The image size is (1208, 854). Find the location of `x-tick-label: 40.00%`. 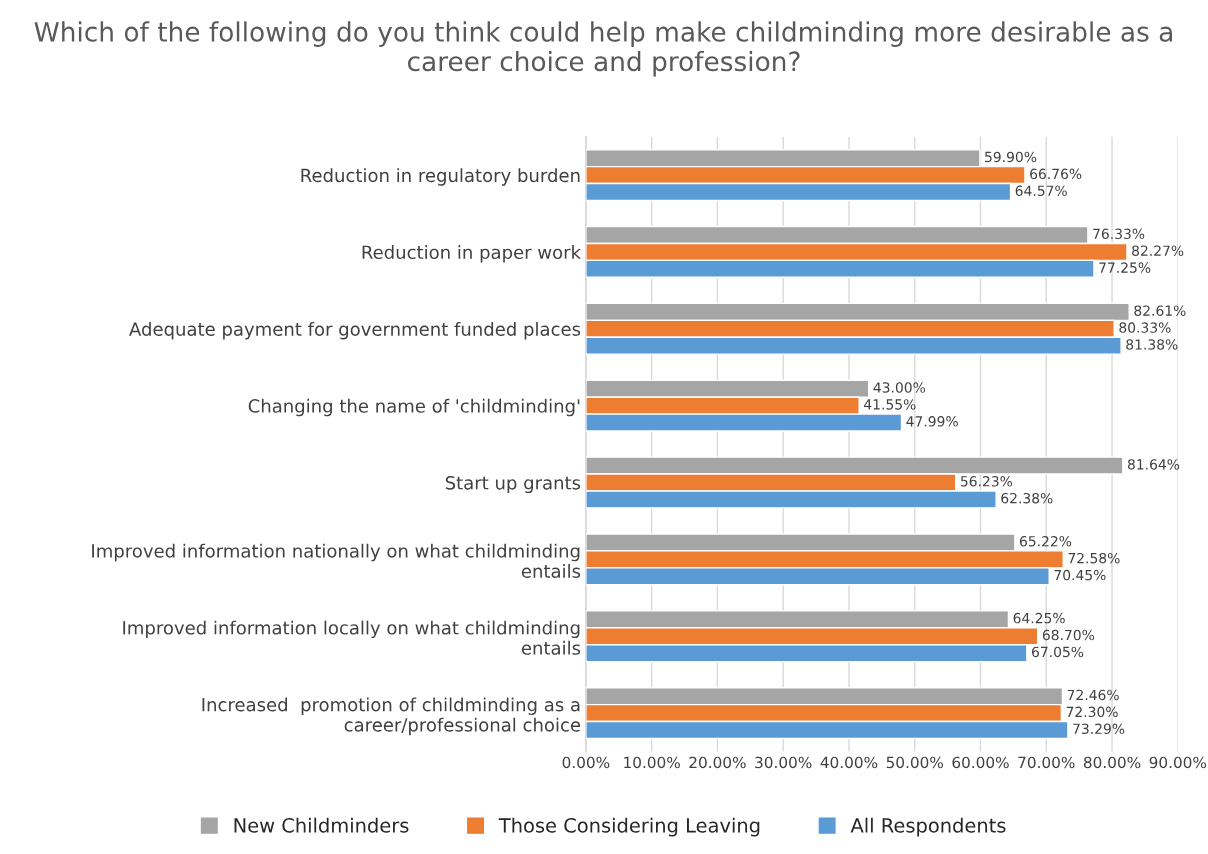

x-tick-label: 40.00% is located at coordinates (849, 762).